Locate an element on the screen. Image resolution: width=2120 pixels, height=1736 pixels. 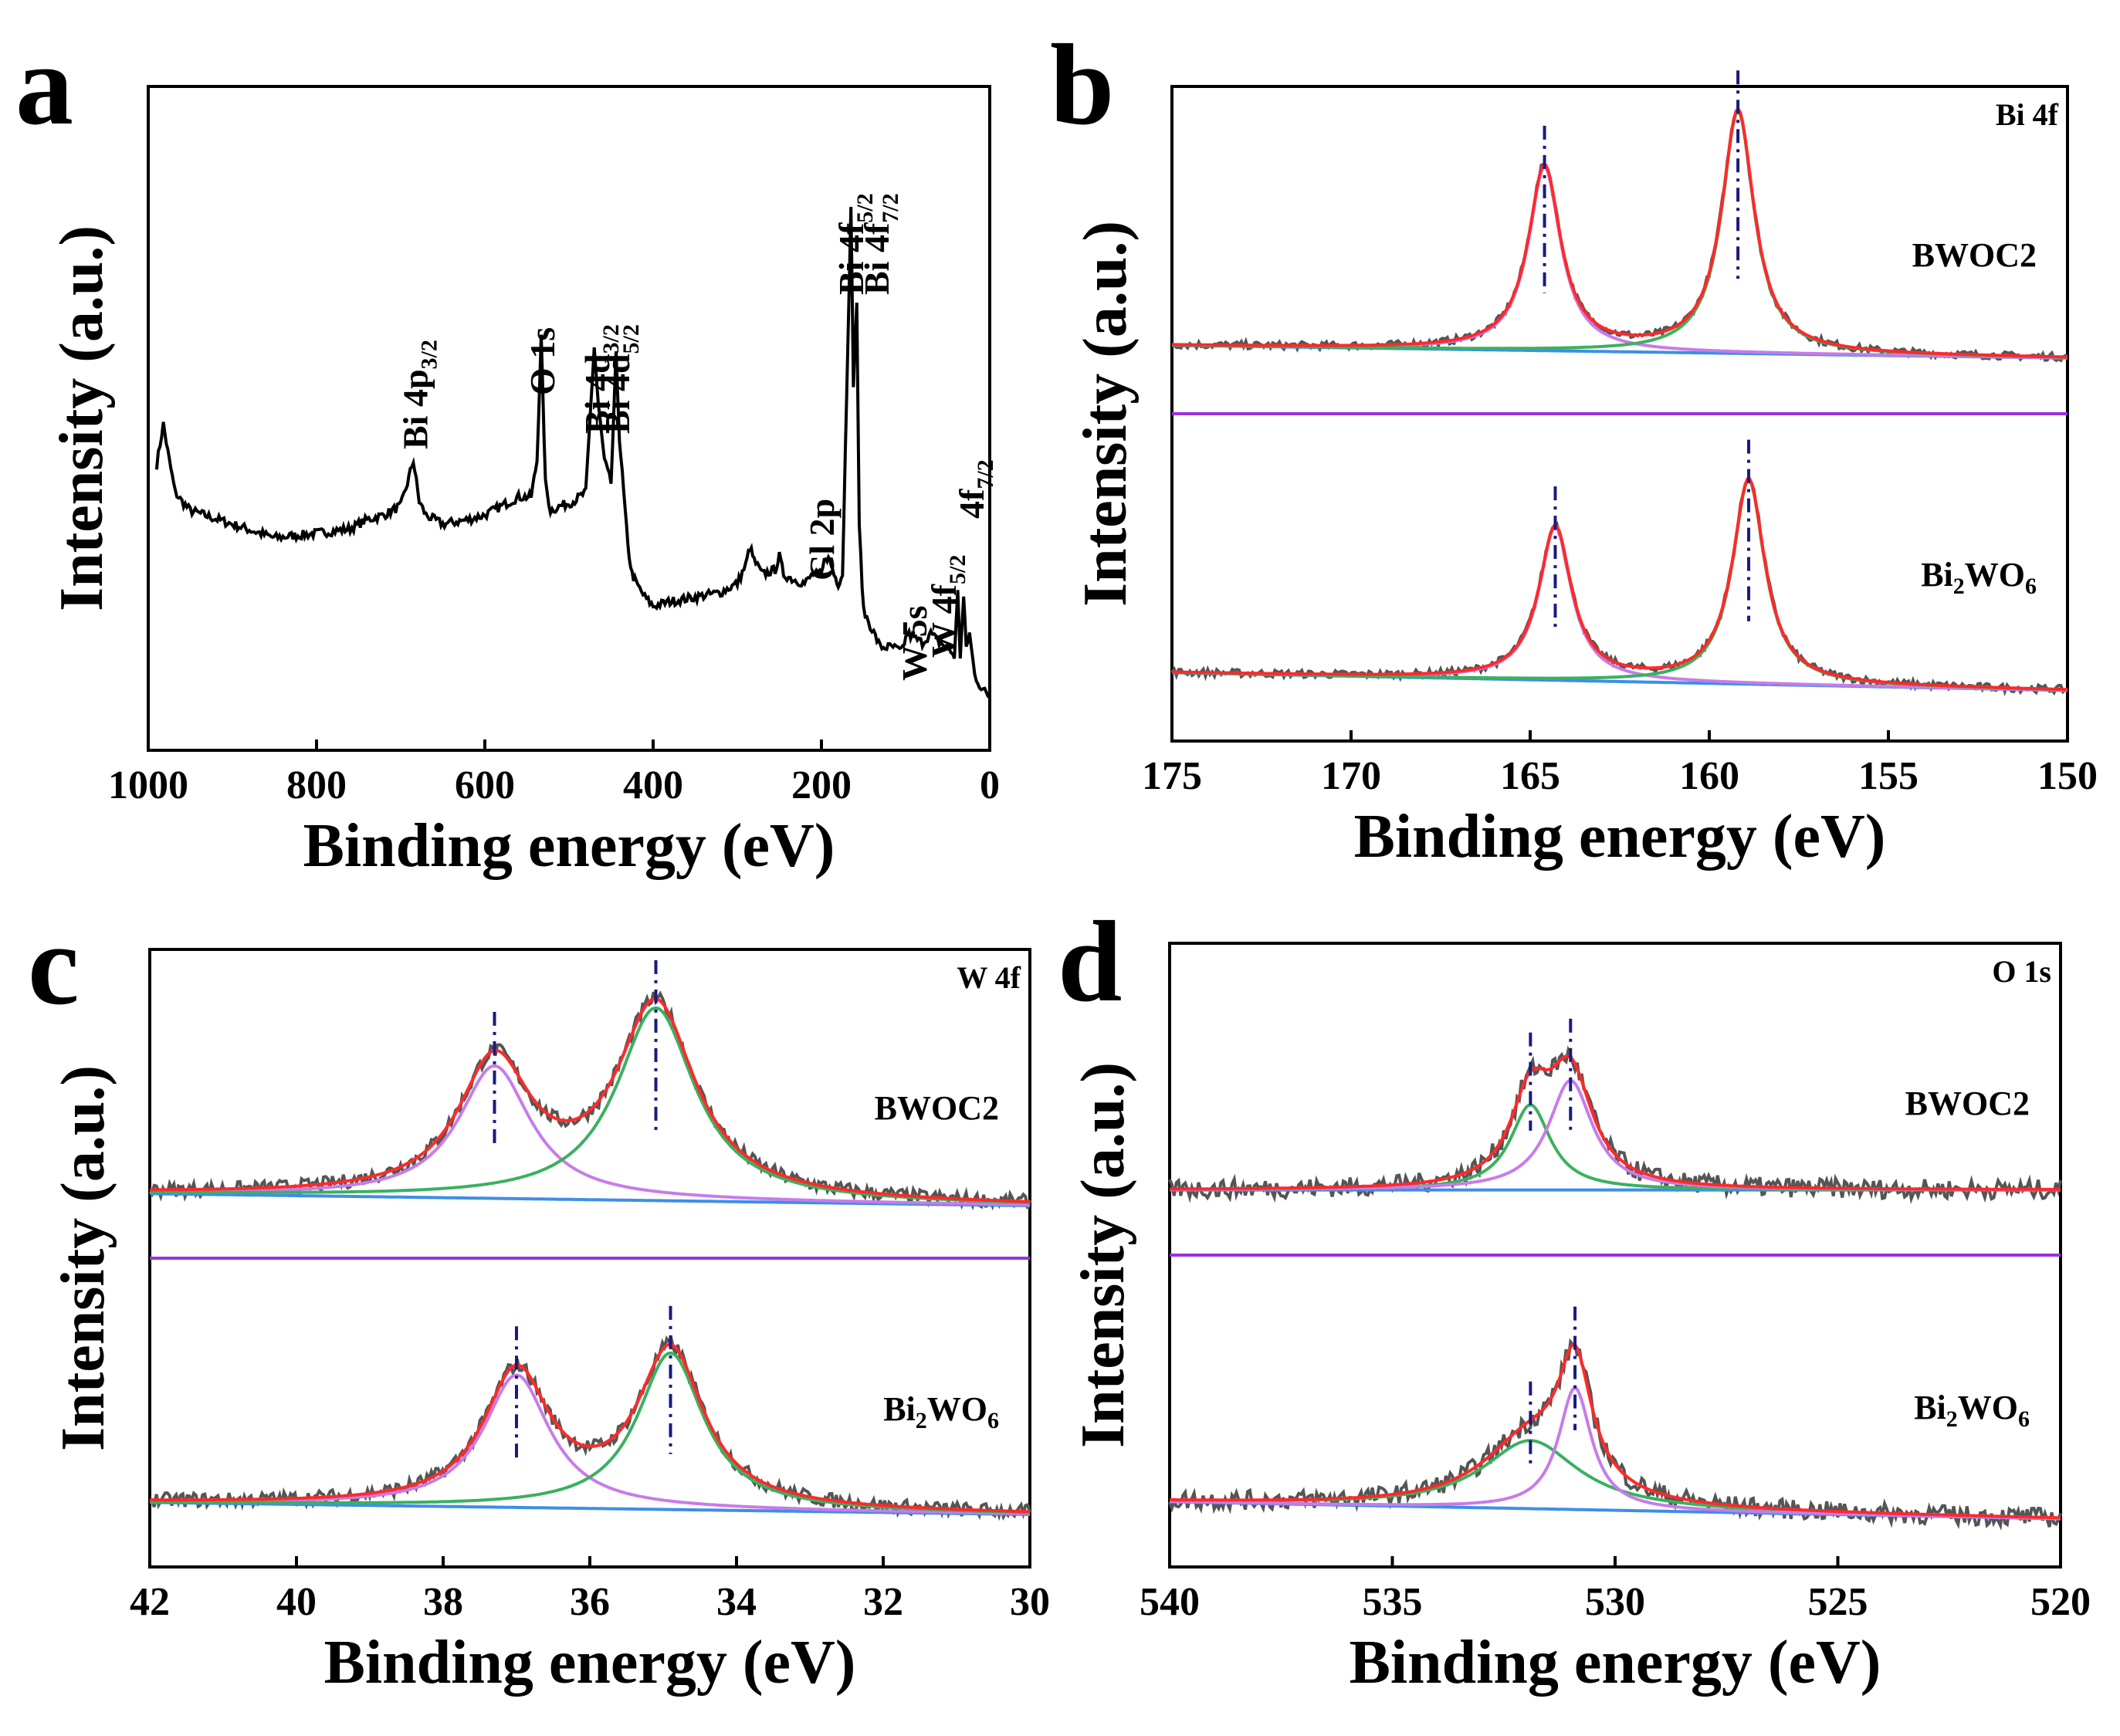
panel-letter-c: c is located at coordinates (54, 965).